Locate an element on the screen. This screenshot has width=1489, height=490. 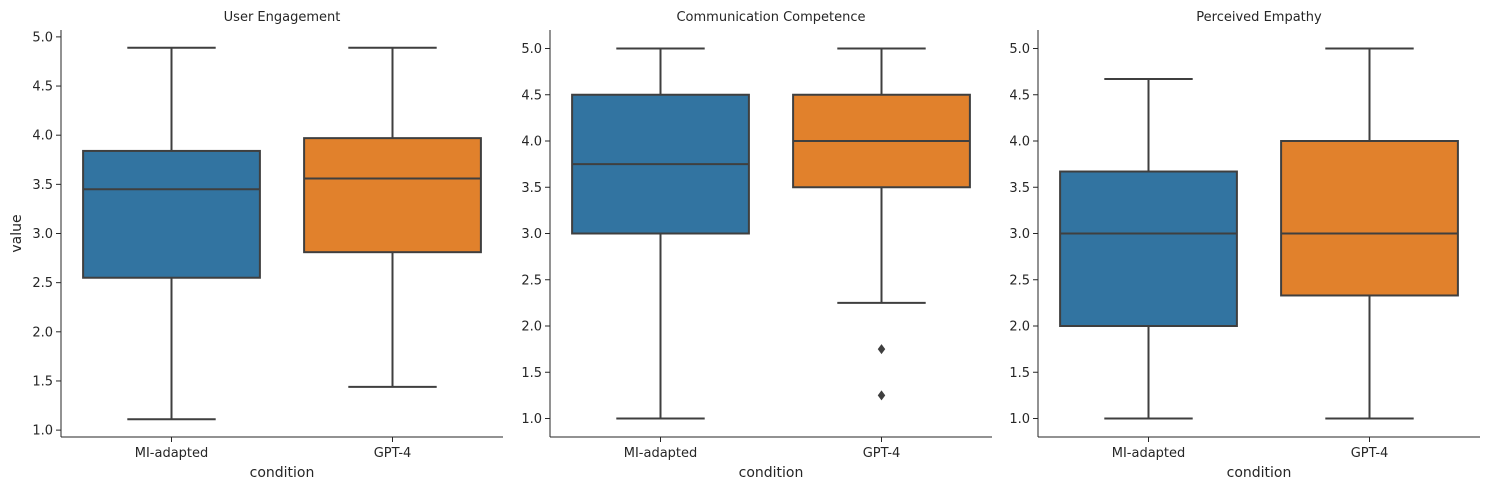
panel-title: User Engagement is located at coordinates (282, 17).